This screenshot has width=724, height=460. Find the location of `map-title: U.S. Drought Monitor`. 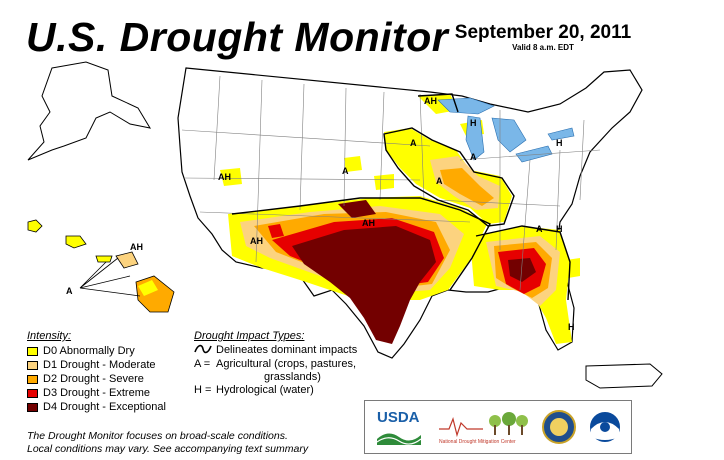

map-title: U.S. Drought Monitor is located at coordinates (237, 37).